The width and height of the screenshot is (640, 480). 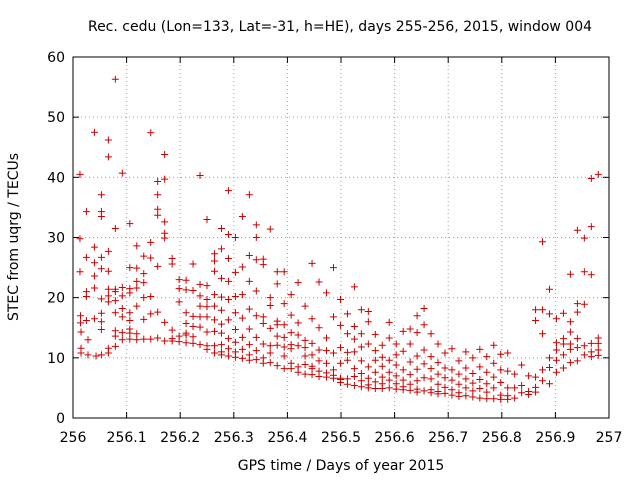 I want to click on x-tick-label: 256, so click(x=73, y=438).